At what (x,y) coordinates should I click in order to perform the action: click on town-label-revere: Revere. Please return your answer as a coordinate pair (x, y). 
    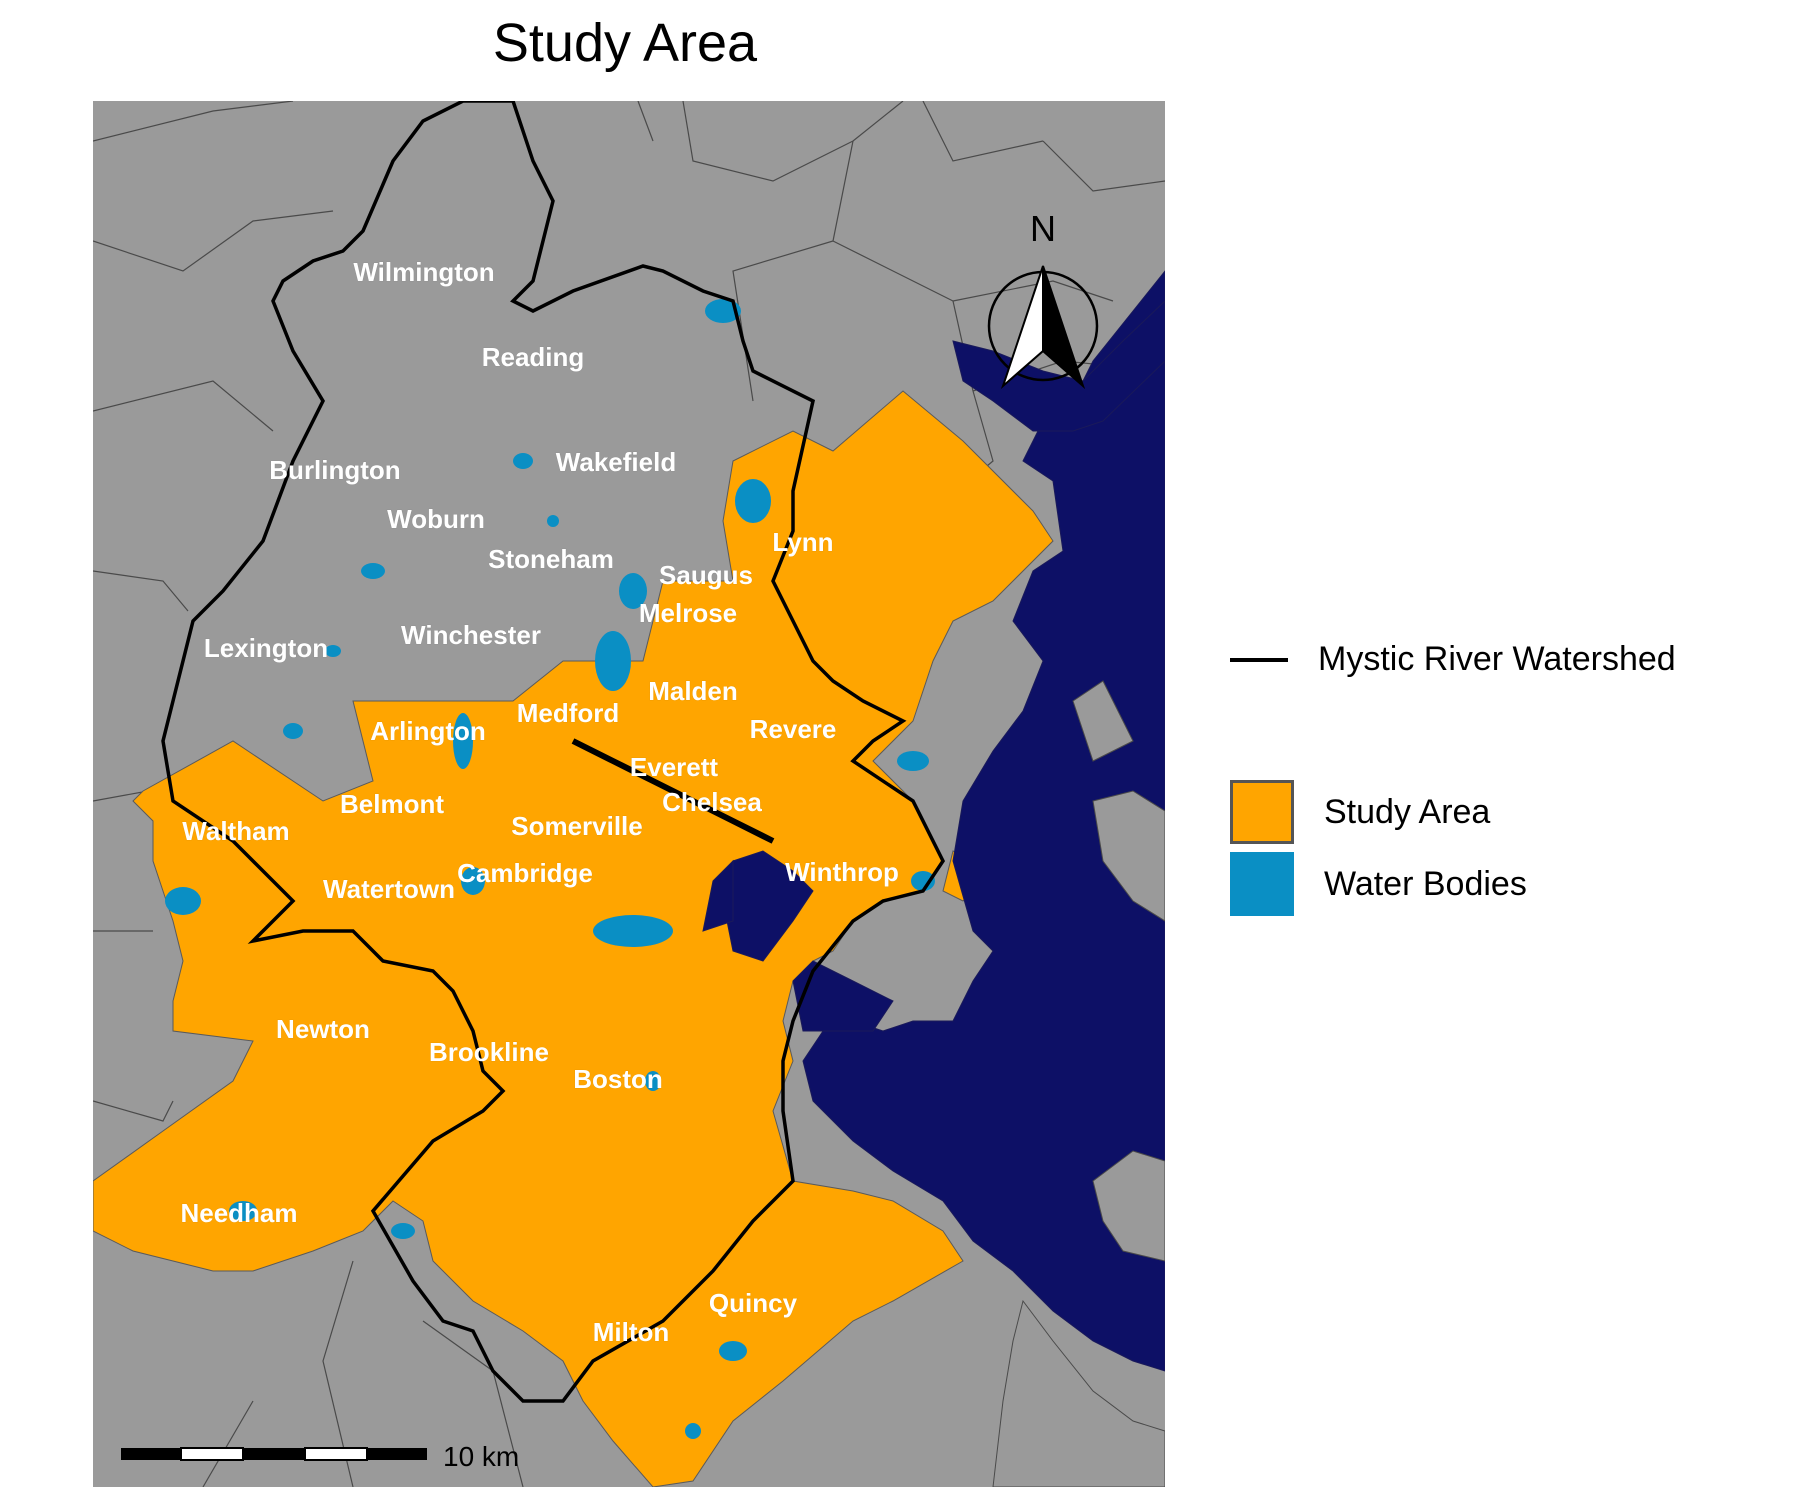
    Looking at the image, I should click on (793, 729).